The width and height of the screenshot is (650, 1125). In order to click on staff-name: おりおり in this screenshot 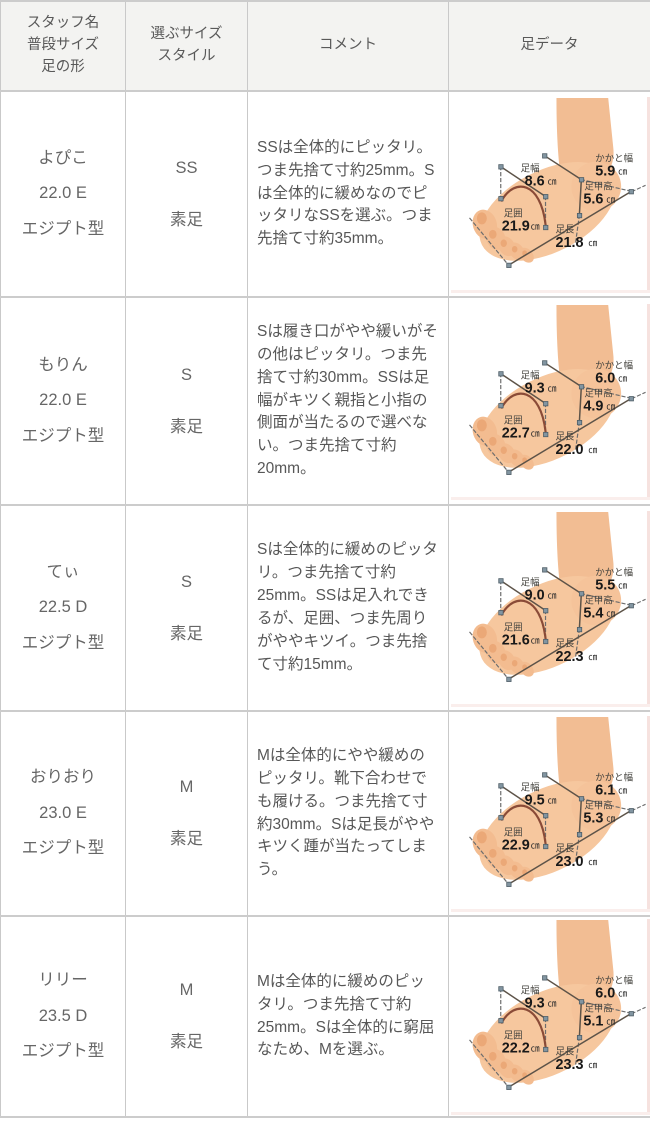, I will do `click(63, 777)`.